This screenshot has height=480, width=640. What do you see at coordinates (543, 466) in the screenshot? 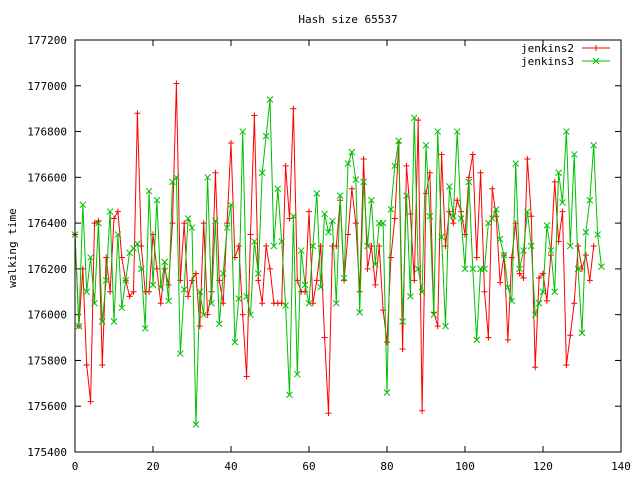
I see `x-tick-label: 120` at bounding box center [543, 466].